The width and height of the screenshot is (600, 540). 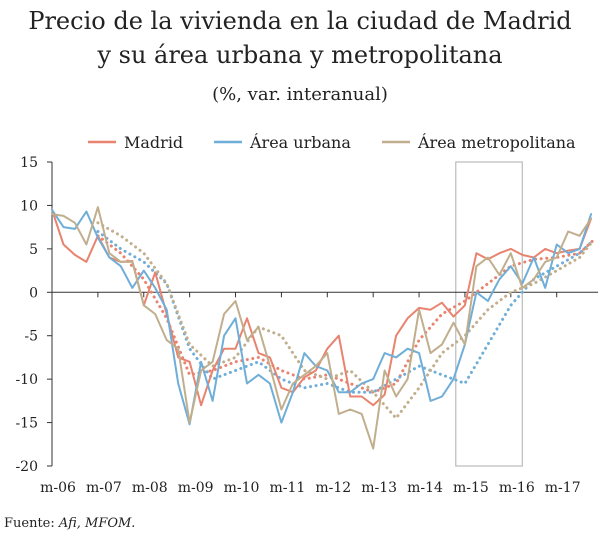 What do you see at coordinates (150, 488) in the screenshot?
I see `x-tick-label: m-08` at bounding box center [150, 488].